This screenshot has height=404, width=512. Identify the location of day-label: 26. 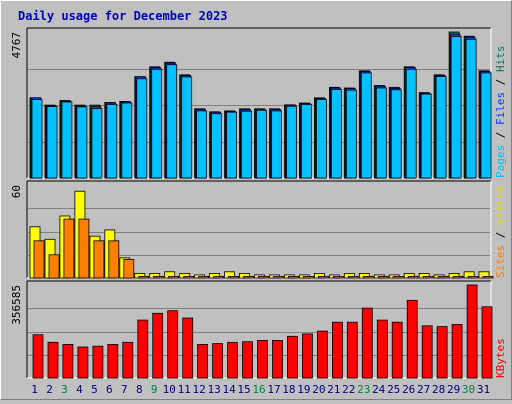
(408, 389).